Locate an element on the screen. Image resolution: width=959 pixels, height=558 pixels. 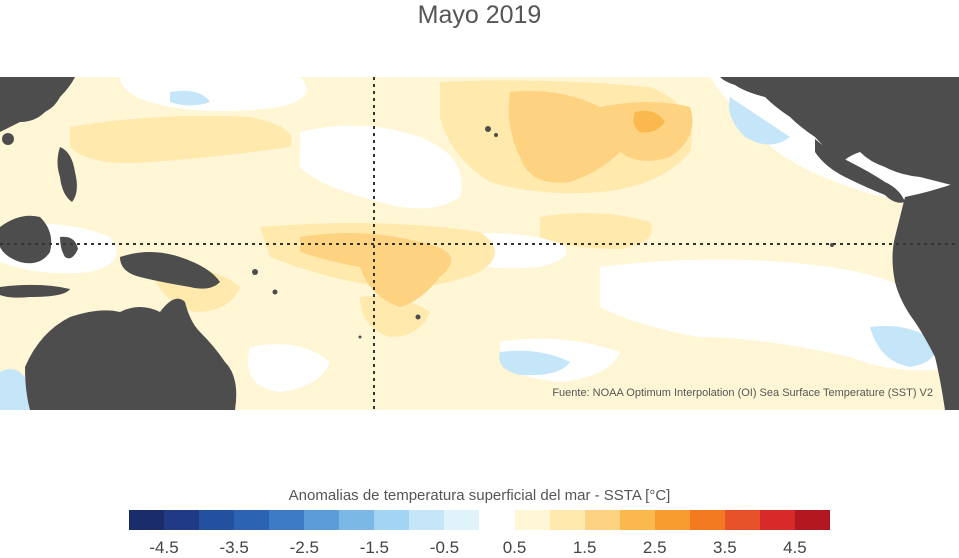
colorbar is located at coordinates (479, 520).